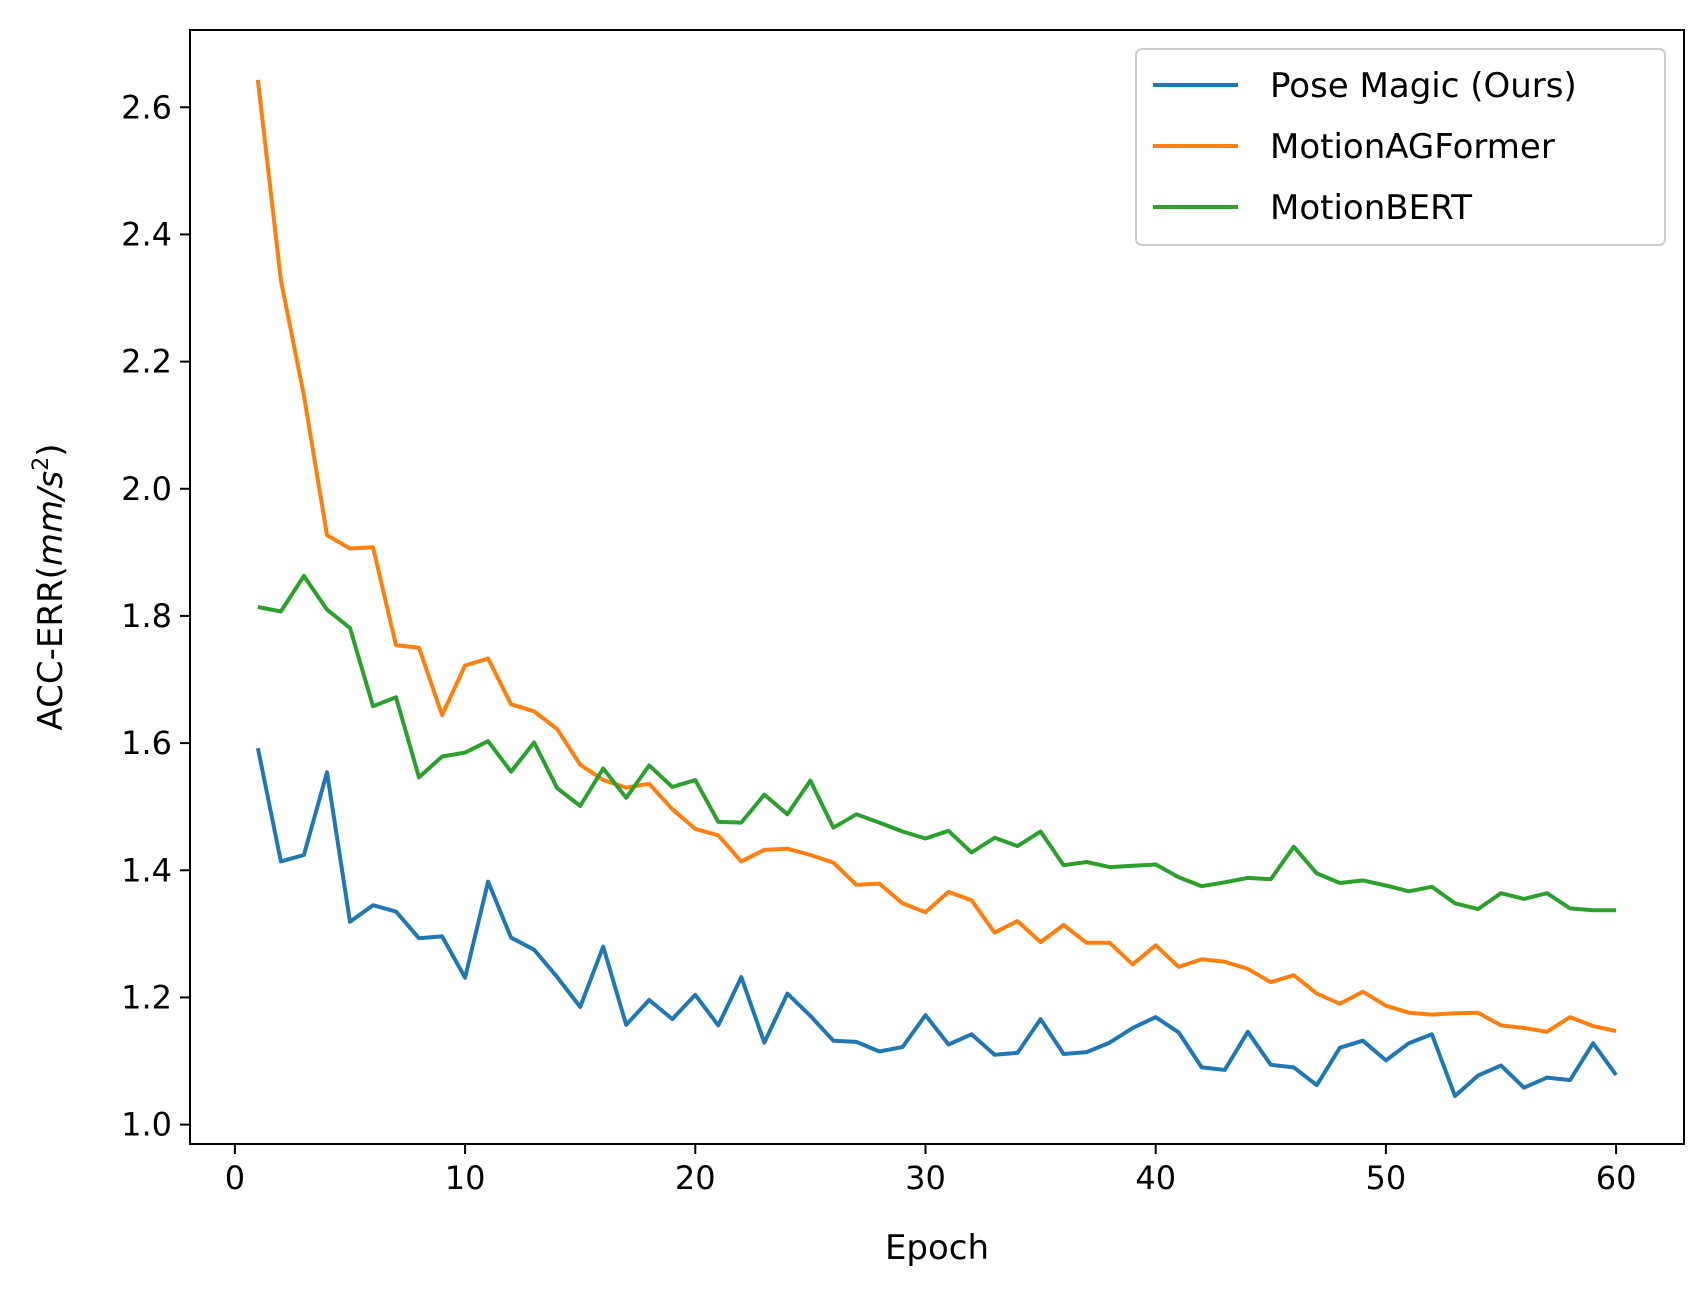 The width and height of the screenshot is (1706, 1294). What do you see at coordinates (146, 743) in the screenshot?
I see `y-tick-label: 1.6` at bounding box center [146, 743].